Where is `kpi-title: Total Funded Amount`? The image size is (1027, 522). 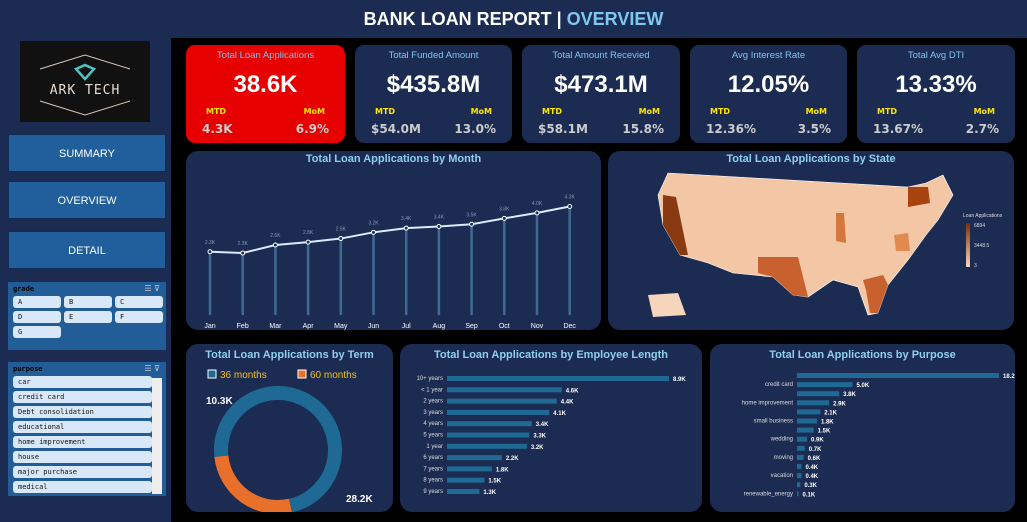
kpi-title: Total Funded Amount is located at coordinates (433, 55).